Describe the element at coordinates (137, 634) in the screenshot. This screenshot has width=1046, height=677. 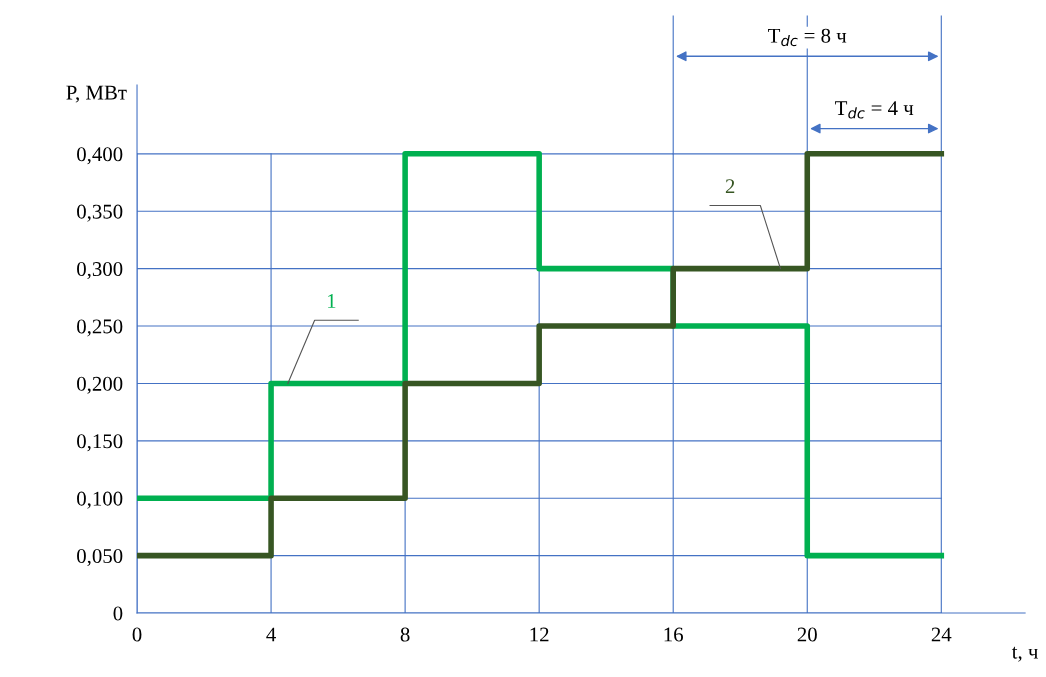
I see `x-tick-label: 0` at that location.